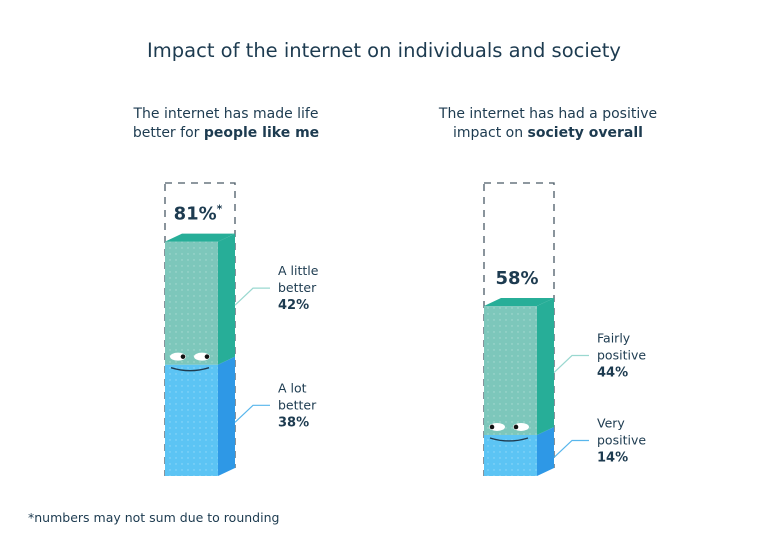 The width and height of the screenshot is (768, 553). What do you see at coordinates (564, 329) in the screenshot?
I see `panel-2: Very positive 14% Fairly positive 44% 58%` at bounding box center [564, 329].